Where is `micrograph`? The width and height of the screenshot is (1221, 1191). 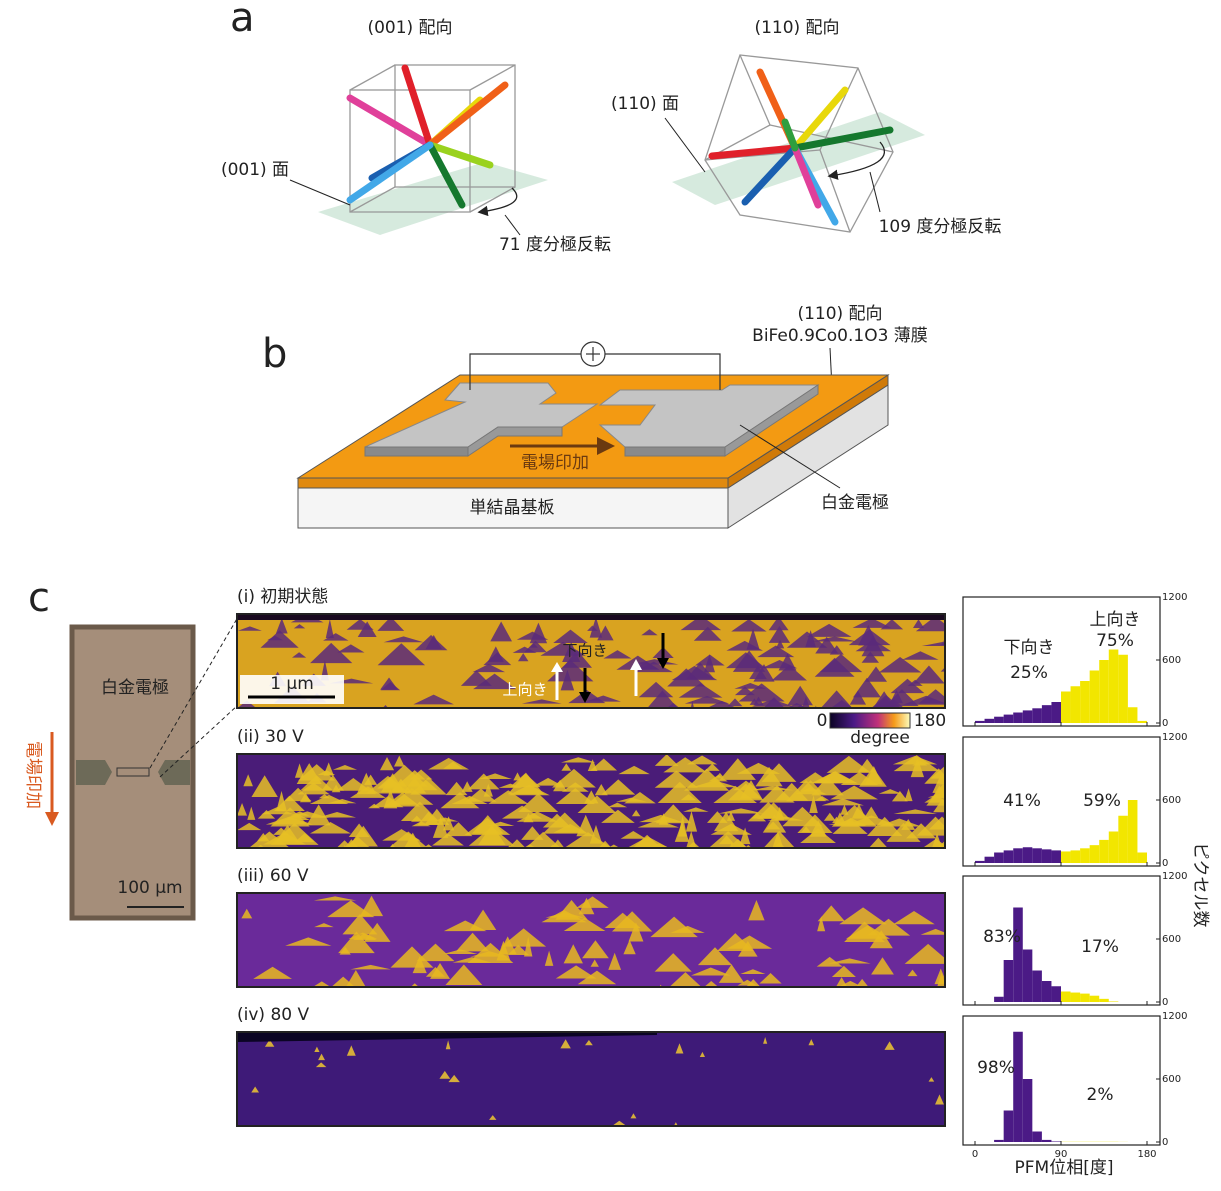 micrograph is located at coordinates (132, 772).